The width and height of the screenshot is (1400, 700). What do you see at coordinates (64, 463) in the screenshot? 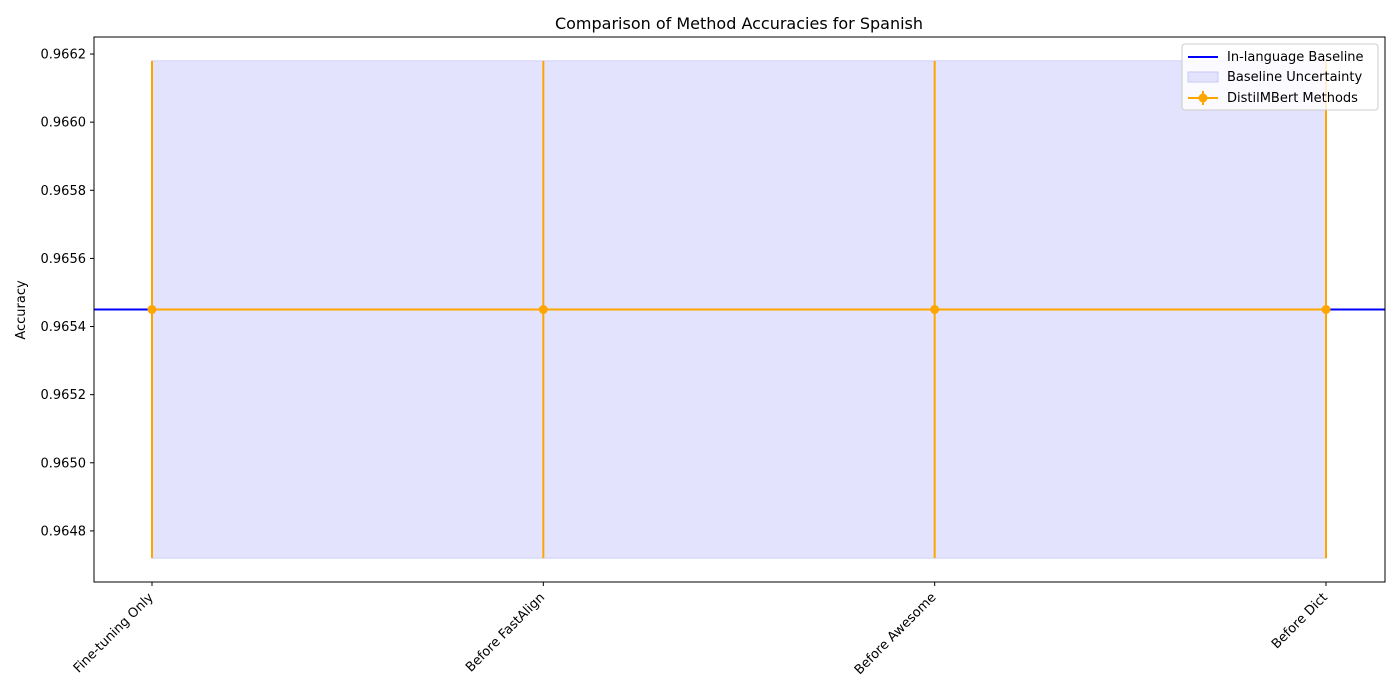
I see `y-tick-label: 0.9650` at bounding box center [64, 463].